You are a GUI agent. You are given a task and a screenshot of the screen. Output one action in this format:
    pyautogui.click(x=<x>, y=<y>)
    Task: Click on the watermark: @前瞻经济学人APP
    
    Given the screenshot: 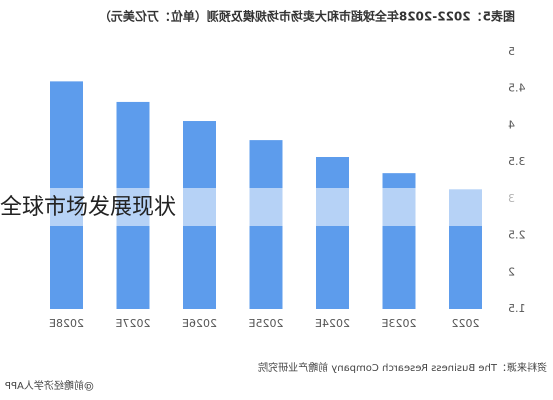 What is the action you would take?
    pyautogui.click(x=49, y=385)
    